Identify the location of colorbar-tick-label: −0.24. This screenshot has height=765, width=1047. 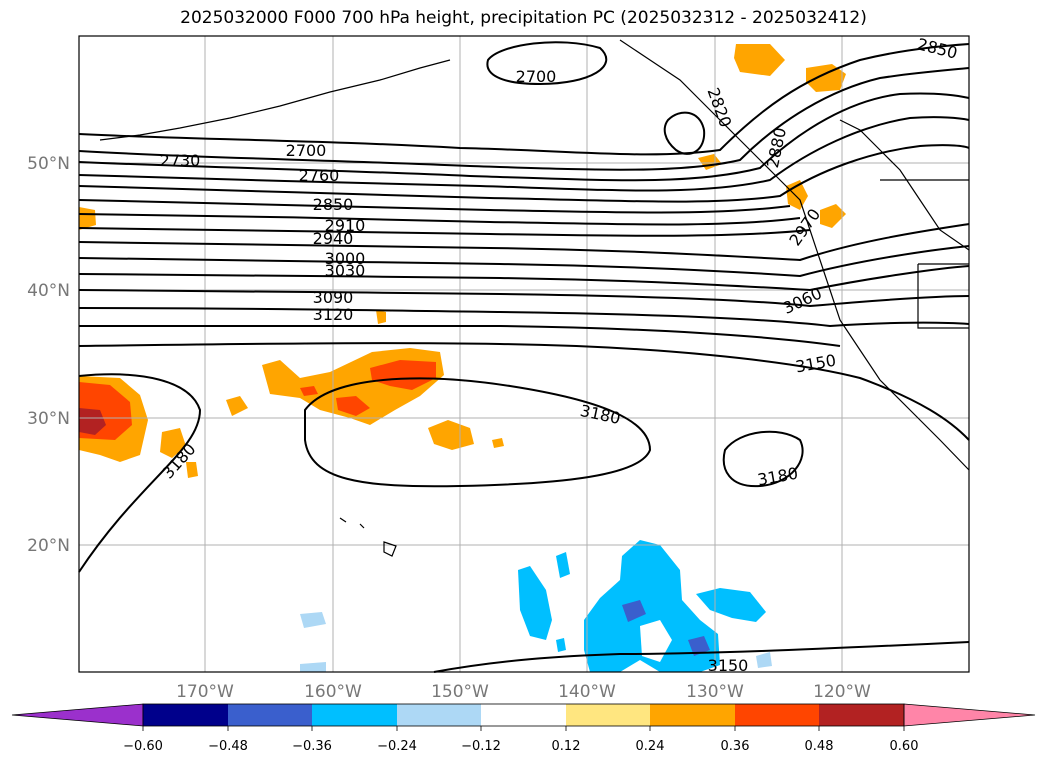
(397, 746).